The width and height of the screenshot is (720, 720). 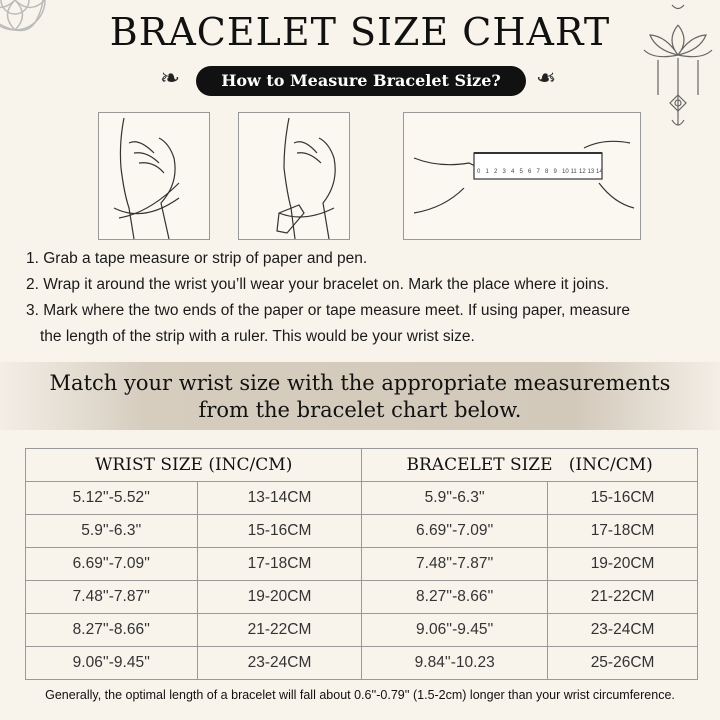 I want to click on ruler-number: 6, so click(x=530, y=172).